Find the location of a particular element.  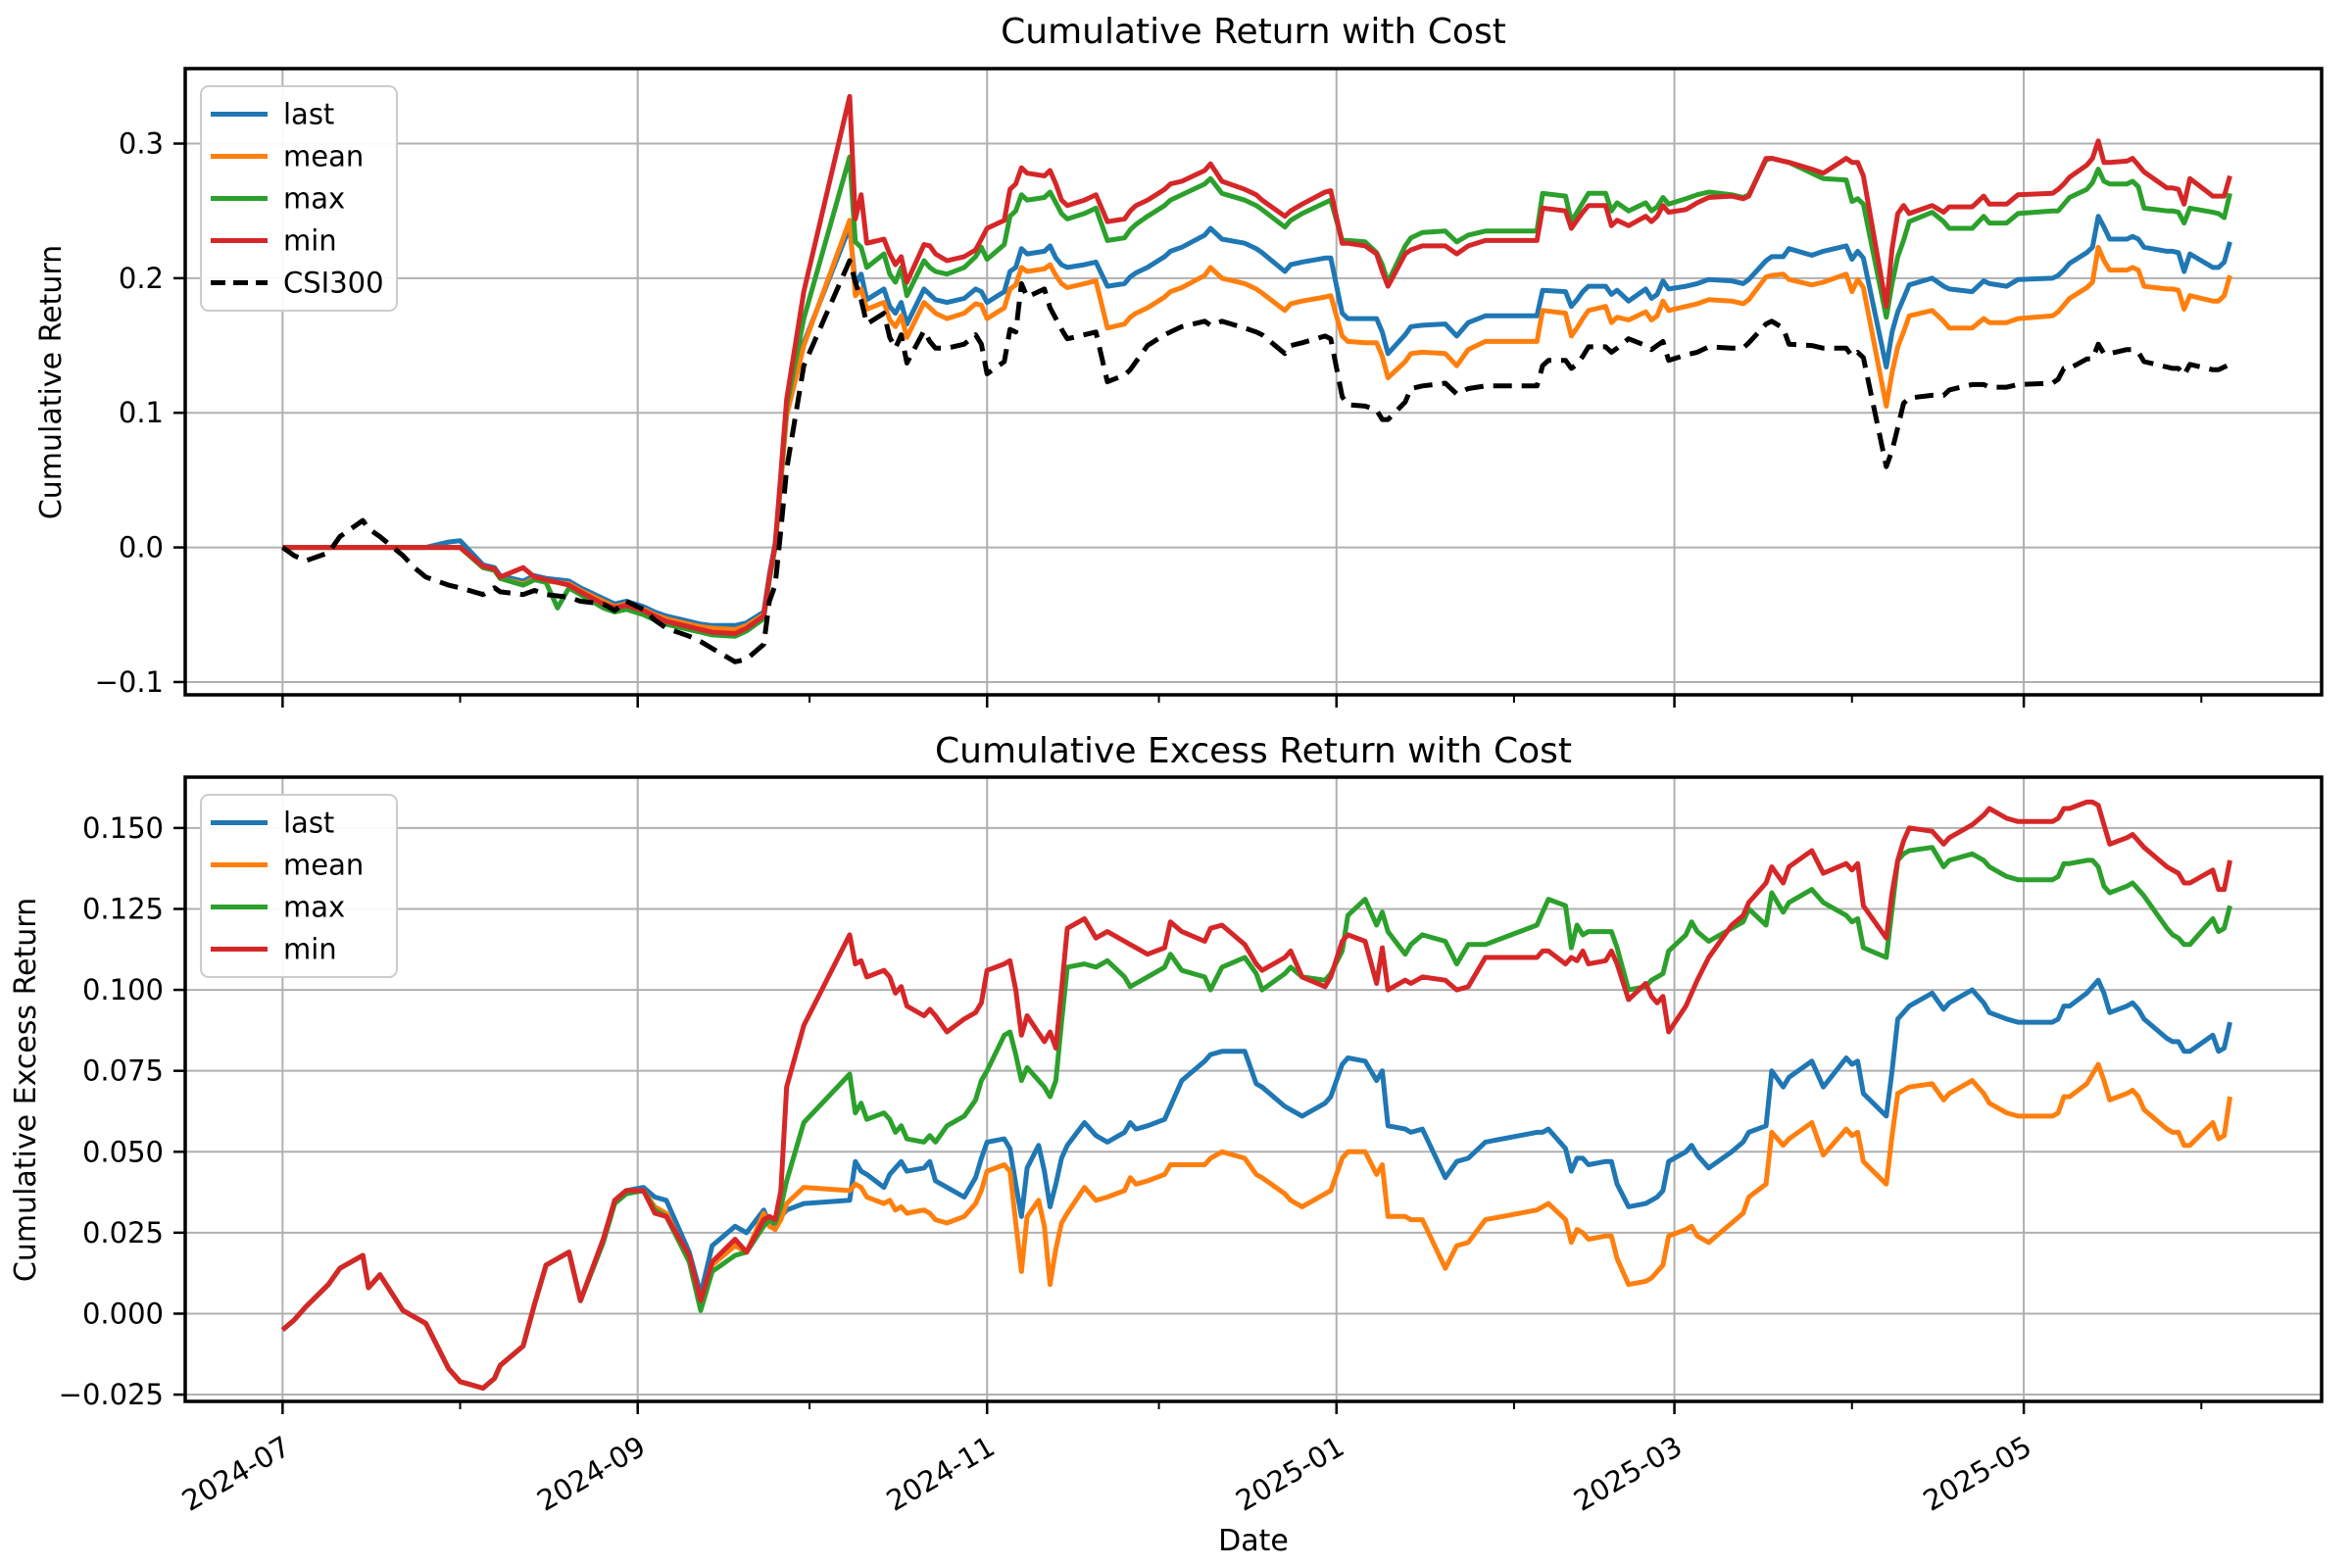

y-tick-label: 0.075 is located at coordinates (123, 1071).